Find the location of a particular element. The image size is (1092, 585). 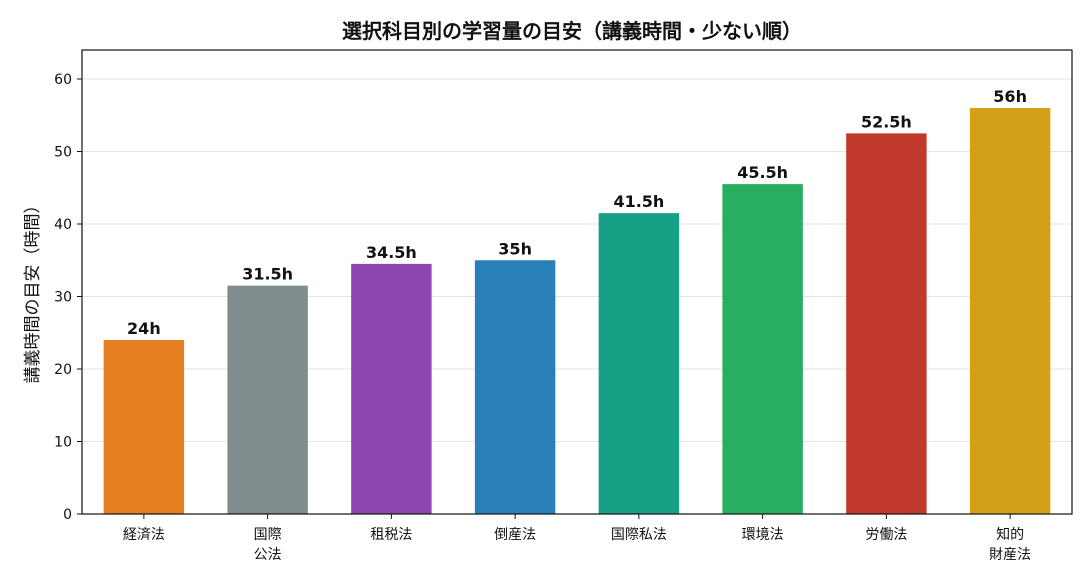

x-tick-label-line: 労働法 is located at coordinates (886, 535).